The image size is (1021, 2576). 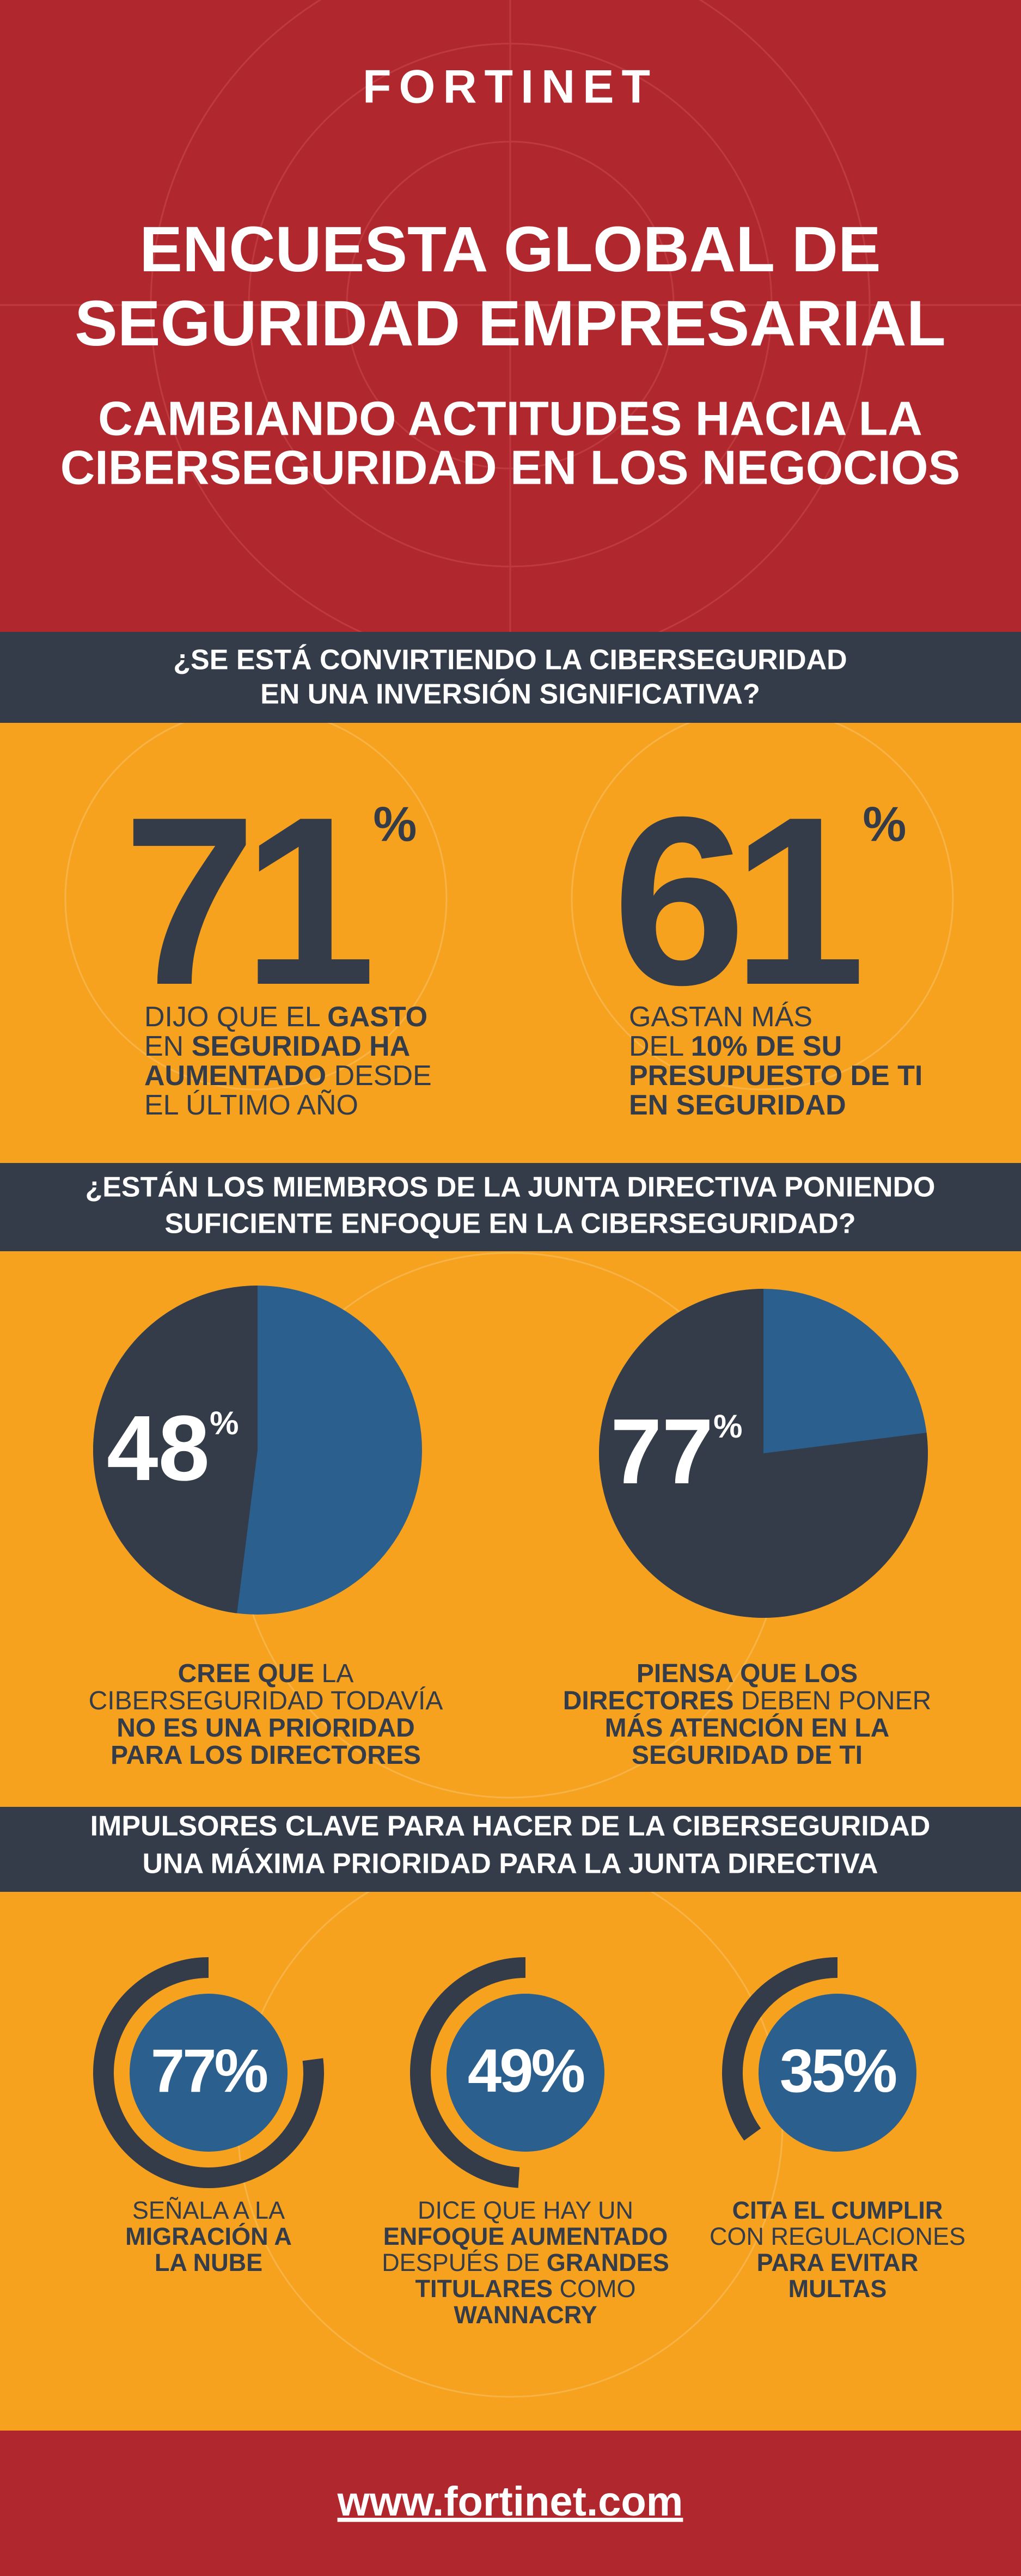 What do you see at coordinates (660, 1046) in the screenshot?
I see `caption-run: DEL` at bounding box center [660, 1046].